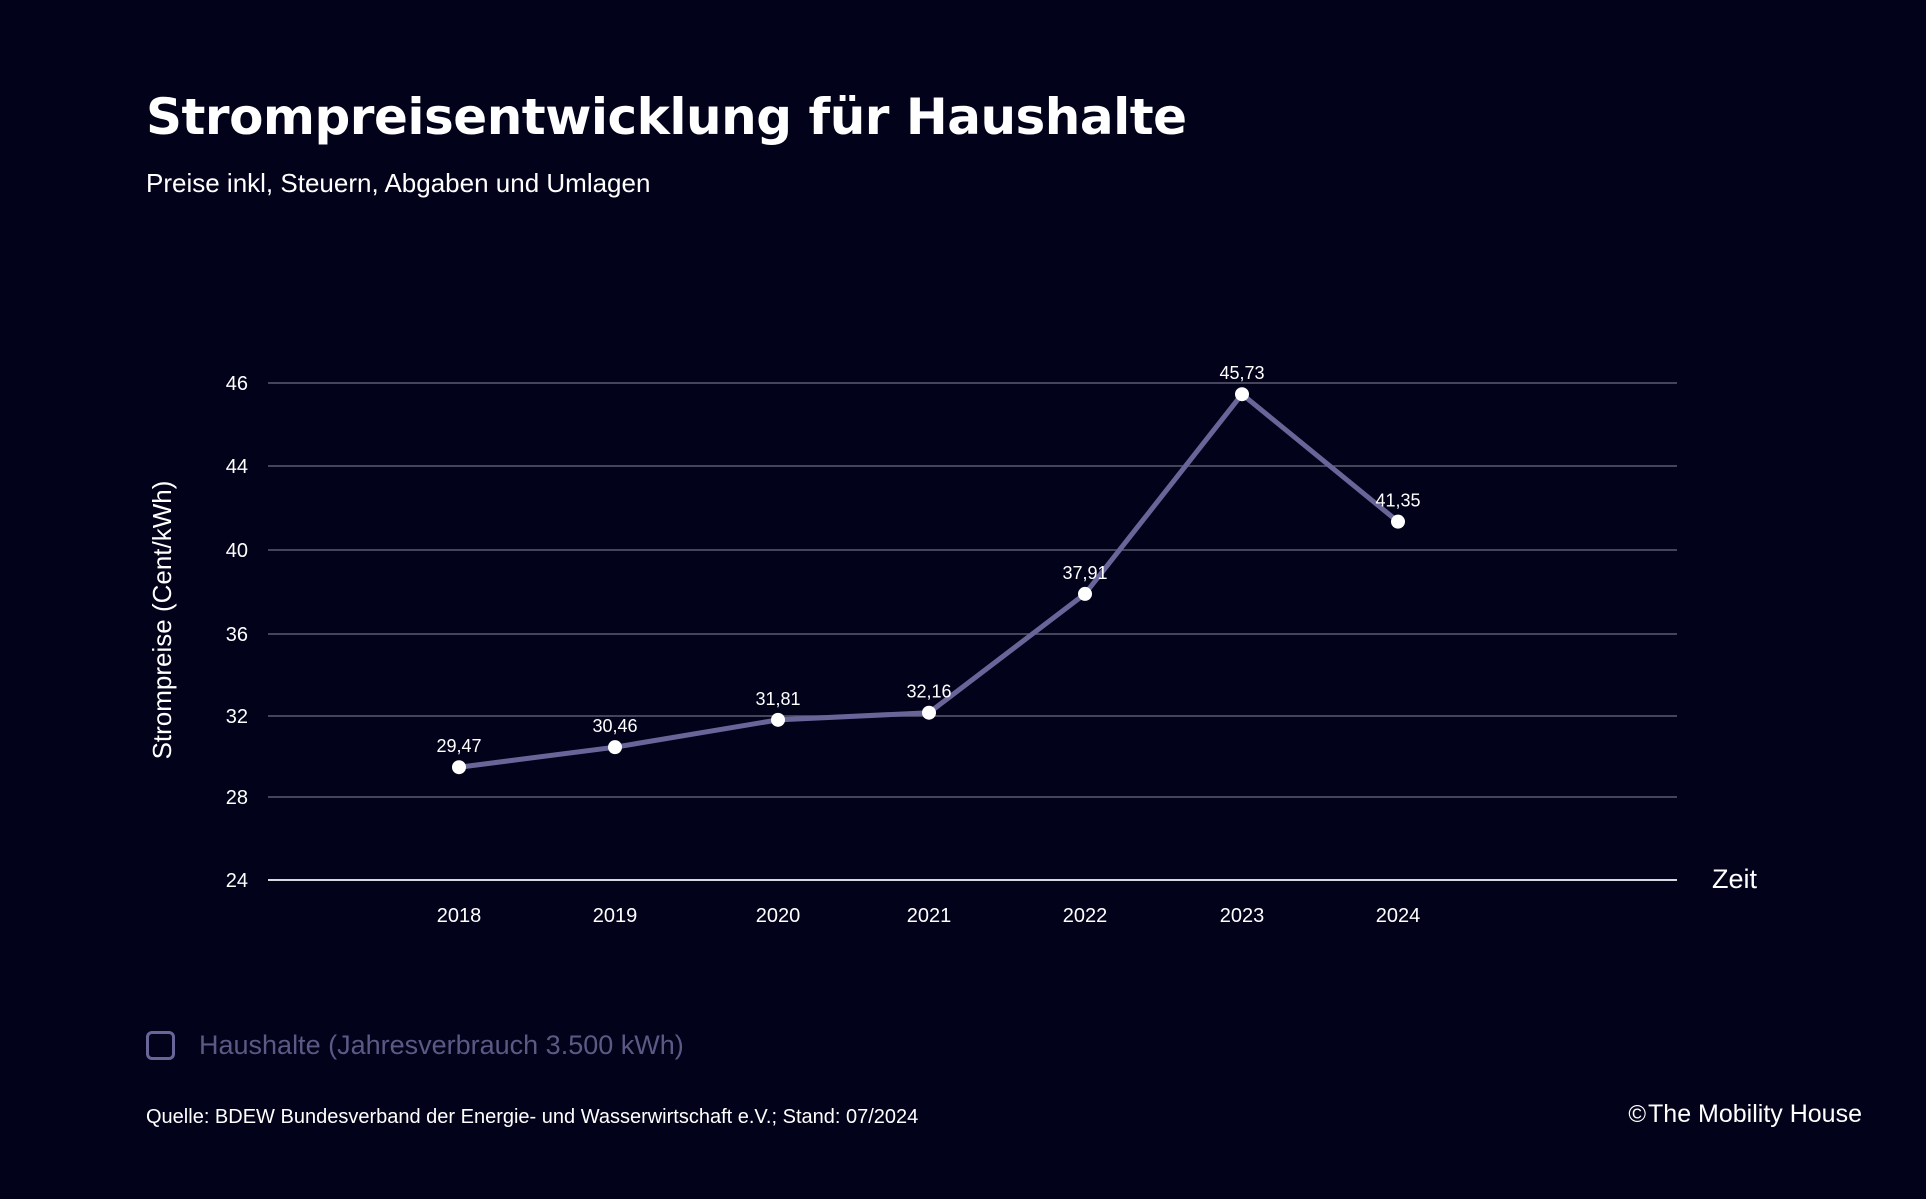  What do you see at coordinates (237, 881) in the screenshot?
I see `y-tick-label: 24` at bounding box center [237, 881].